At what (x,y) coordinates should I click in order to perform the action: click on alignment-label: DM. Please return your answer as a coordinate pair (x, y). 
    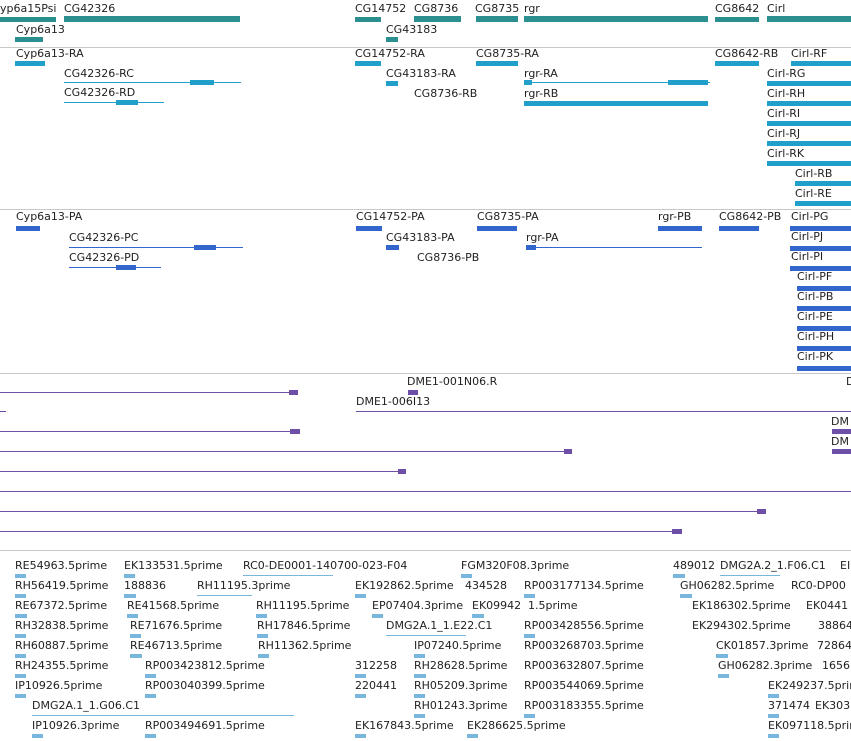
    Looking at the image, I should click on (840, 421).